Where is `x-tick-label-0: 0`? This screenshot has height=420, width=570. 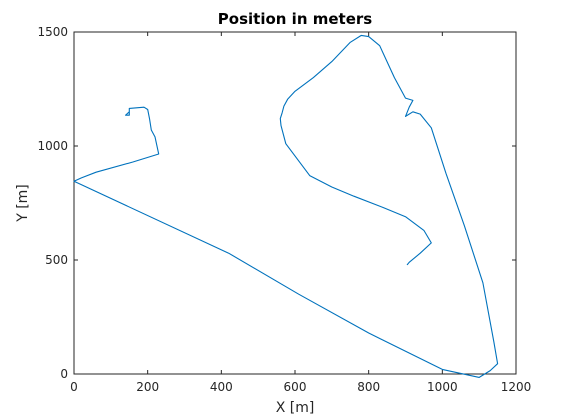
x-tick-label-0: 0 is located at coordinates (74, 387).